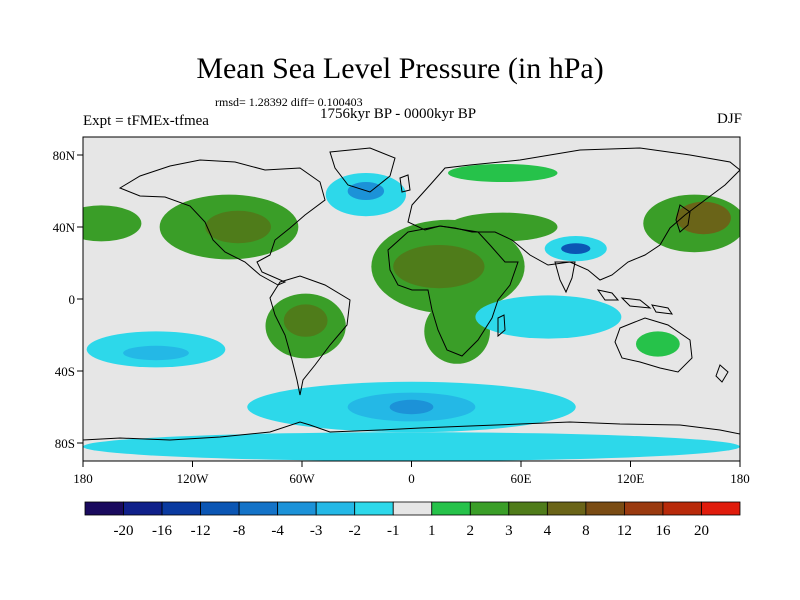 Image resolution: width=800 pixels, height=600 pixels. Describe the element at coordinates (565, 277) in the screenshot. I see `coastline-india` at that location.